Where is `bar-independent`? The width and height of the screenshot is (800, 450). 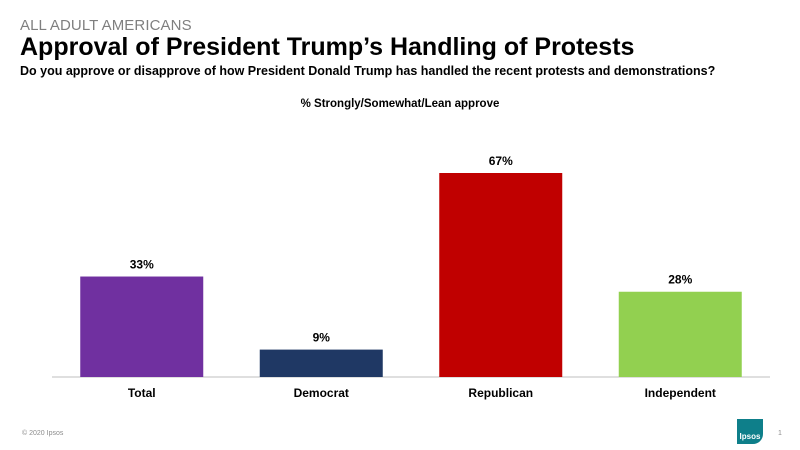 bar-independent is located at coordinates (680, 334).